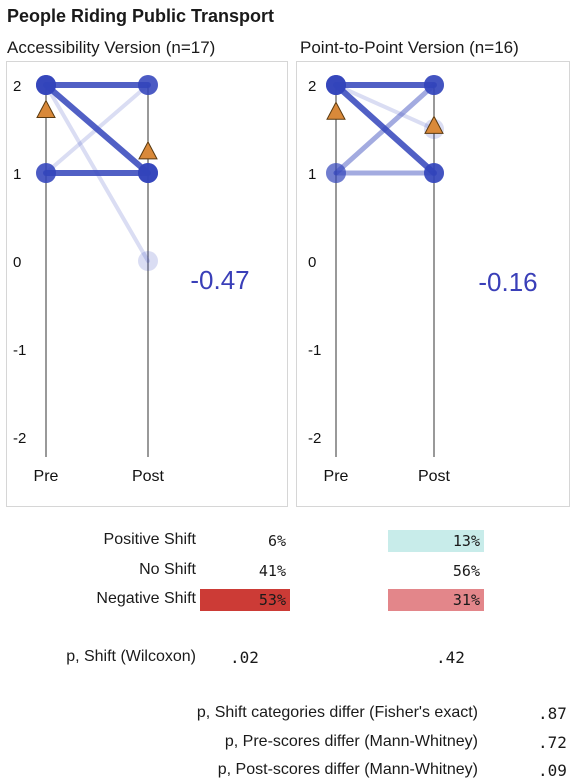  I want to click on shift-row-label: Positive Shift, so click(149, 539).